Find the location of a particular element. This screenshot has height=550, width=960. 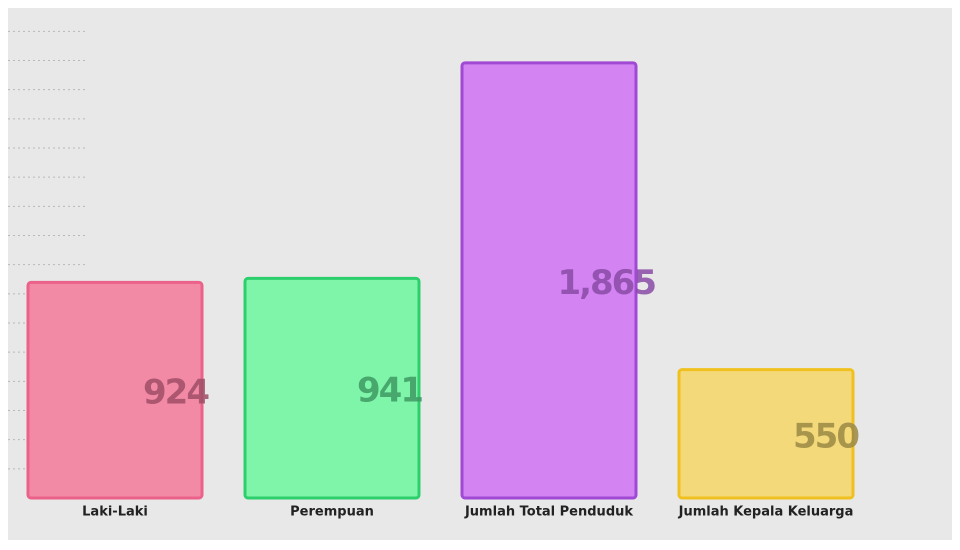

value-label: 924 is located at coordinates (176, 393).